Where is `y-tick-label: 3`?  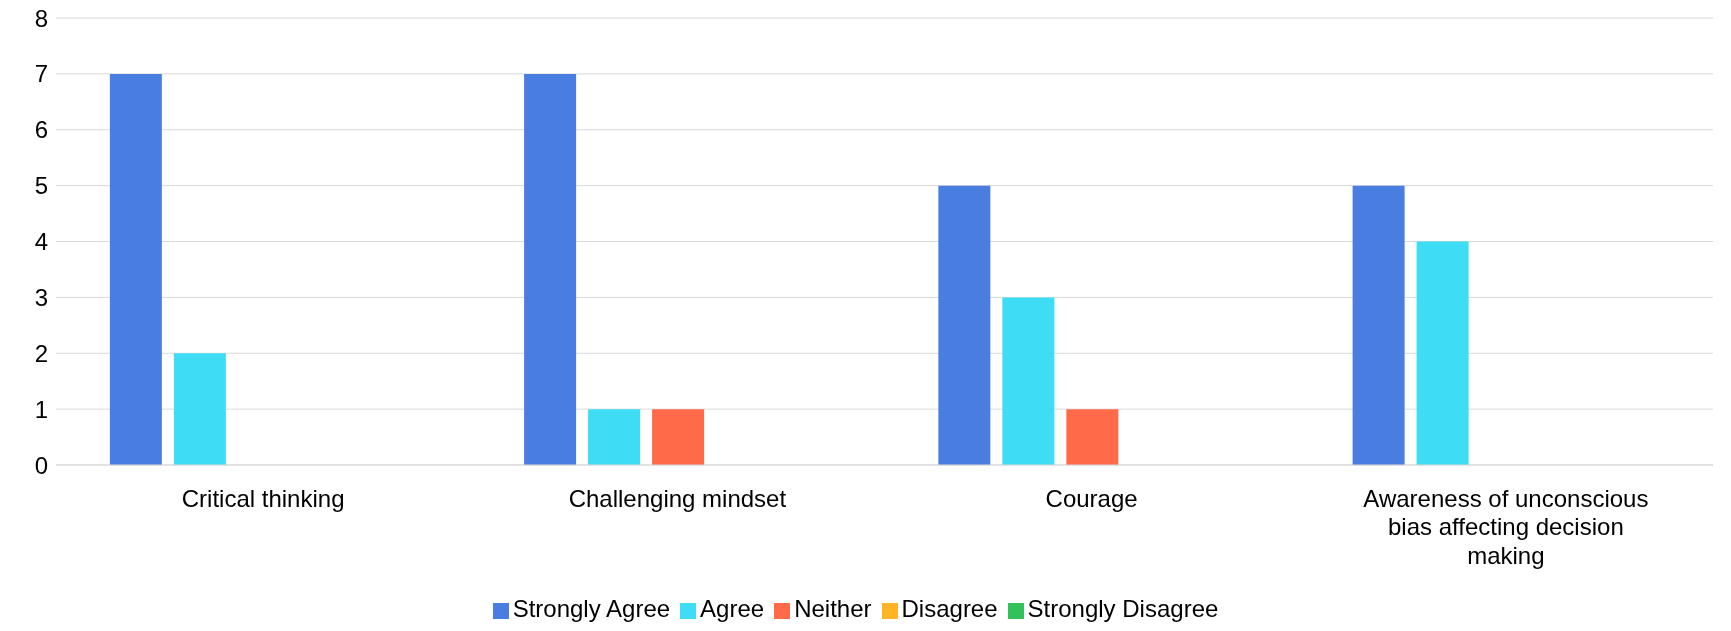
y-tick-label: 3 is located at coordinates (41, 297).